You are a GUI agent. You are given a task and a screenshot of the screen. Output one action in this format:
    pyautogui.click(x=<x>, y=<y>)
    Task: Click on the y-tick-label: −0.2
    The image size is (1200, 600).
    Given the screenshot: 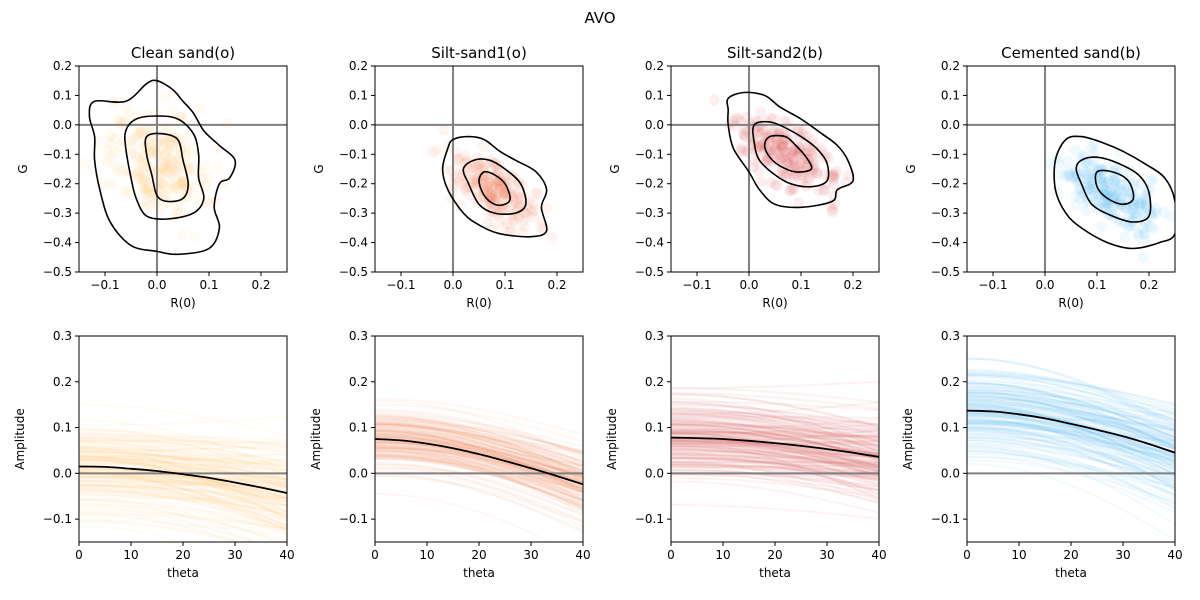 What is the action you would take?
    pyautogui.click(x=353, y=184)
    